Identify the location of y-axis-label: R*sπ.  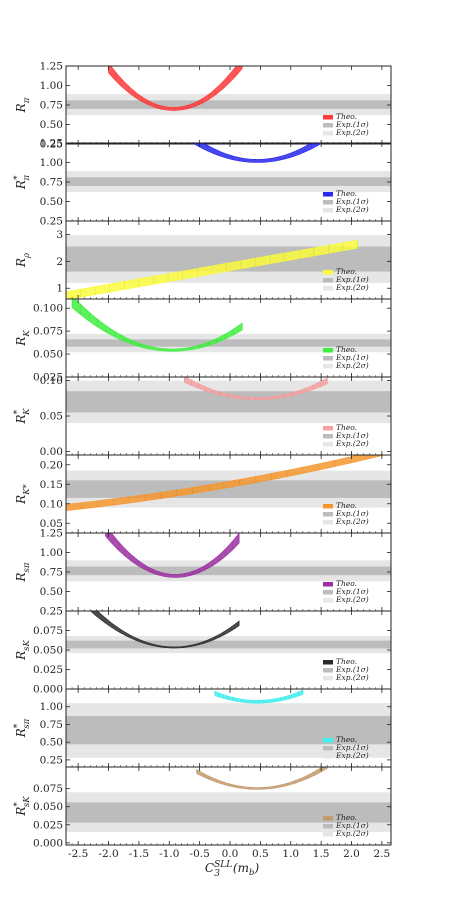
(22, 728).